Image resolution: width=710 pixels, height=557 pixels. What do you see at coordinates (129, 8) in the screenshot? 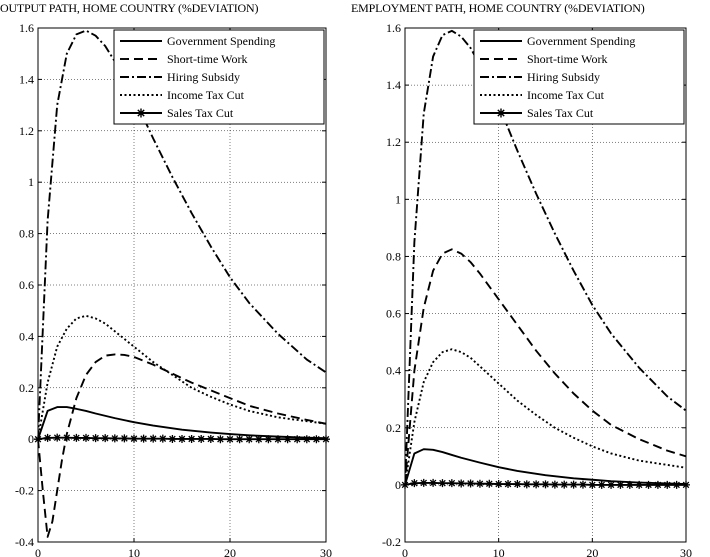
I see `chart-title: OUTPUT PATH, HOME COUNTRY (%DEVIATION)` at bounding box center [129, 8].